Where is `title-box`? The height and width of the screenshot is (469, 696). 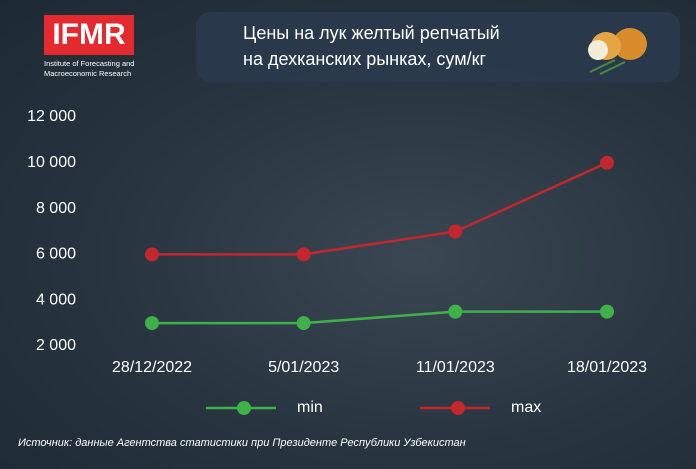 title-box is located at coordinates (438, 47).